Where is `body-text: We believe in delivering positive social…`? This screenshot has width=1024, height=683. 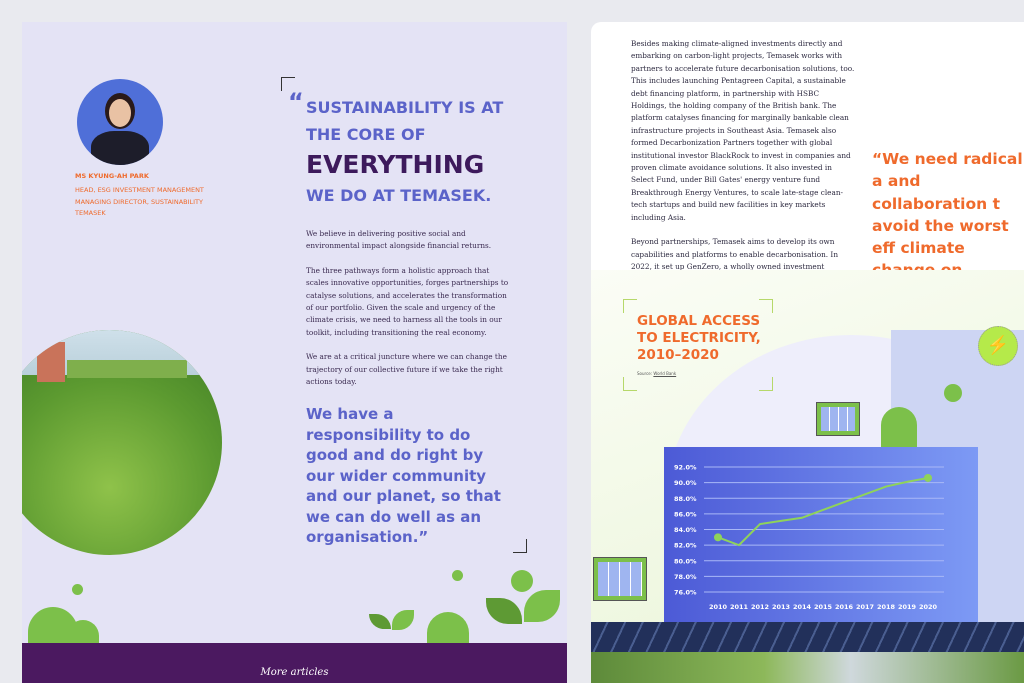
body-text: We believe in delivering positive social… is located at coordinates (410, 314).